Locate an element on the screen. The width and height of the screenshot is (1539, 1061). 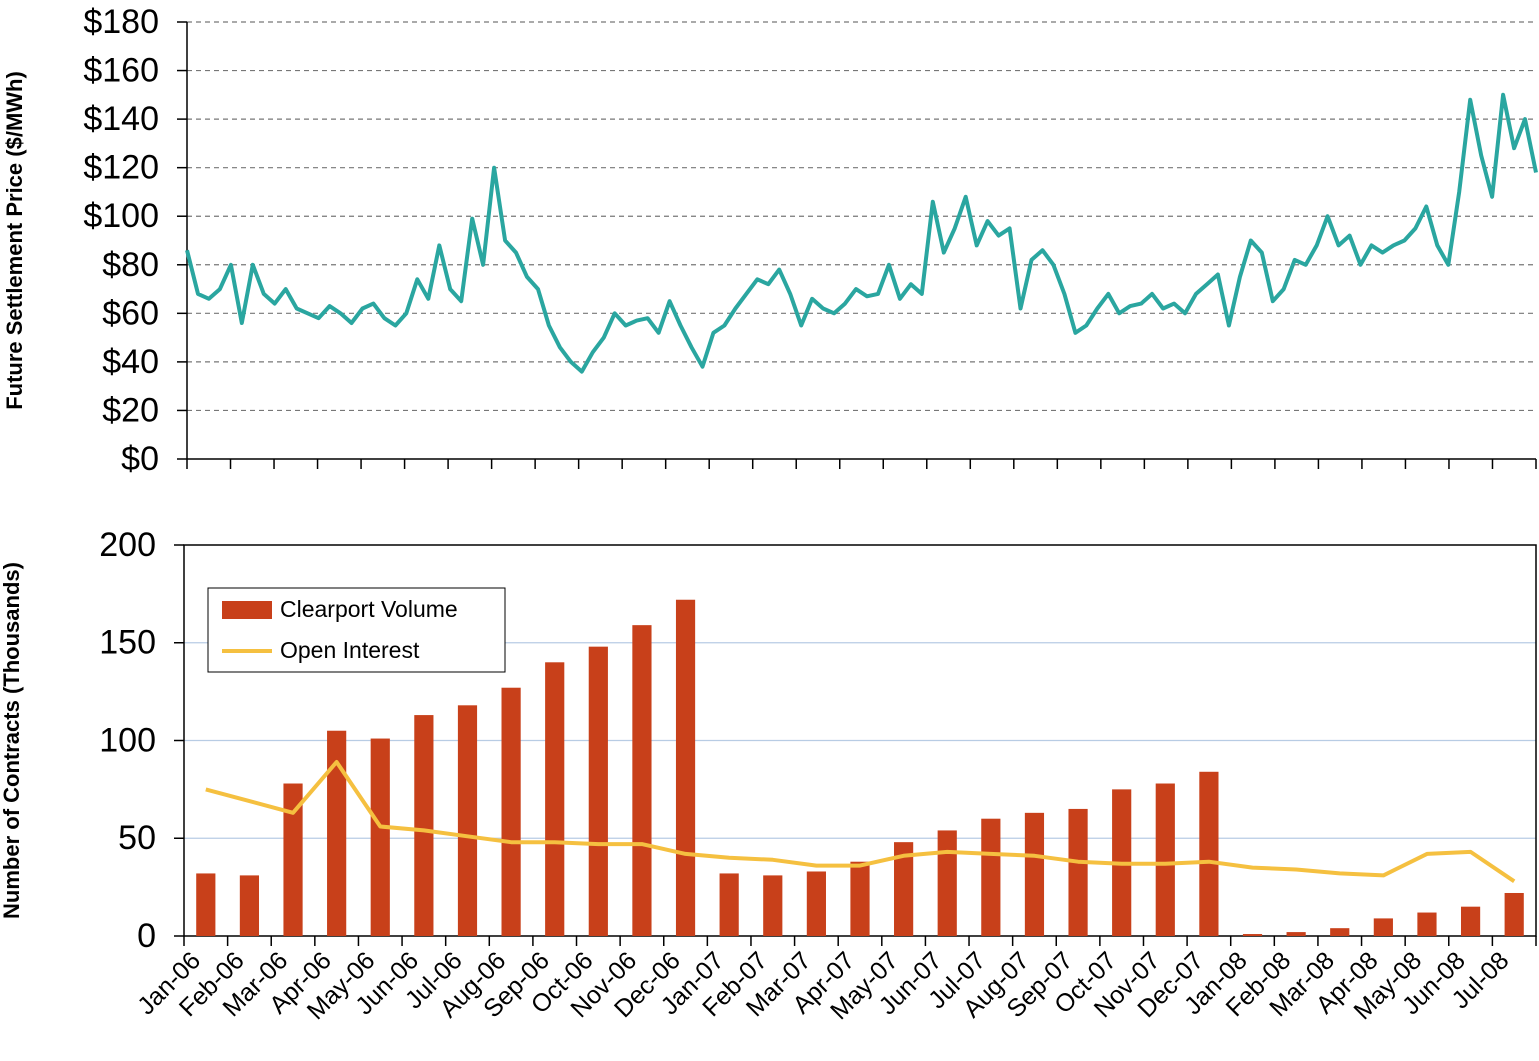
legend-label: Clearport Volume is located at coordinates (369, 609).